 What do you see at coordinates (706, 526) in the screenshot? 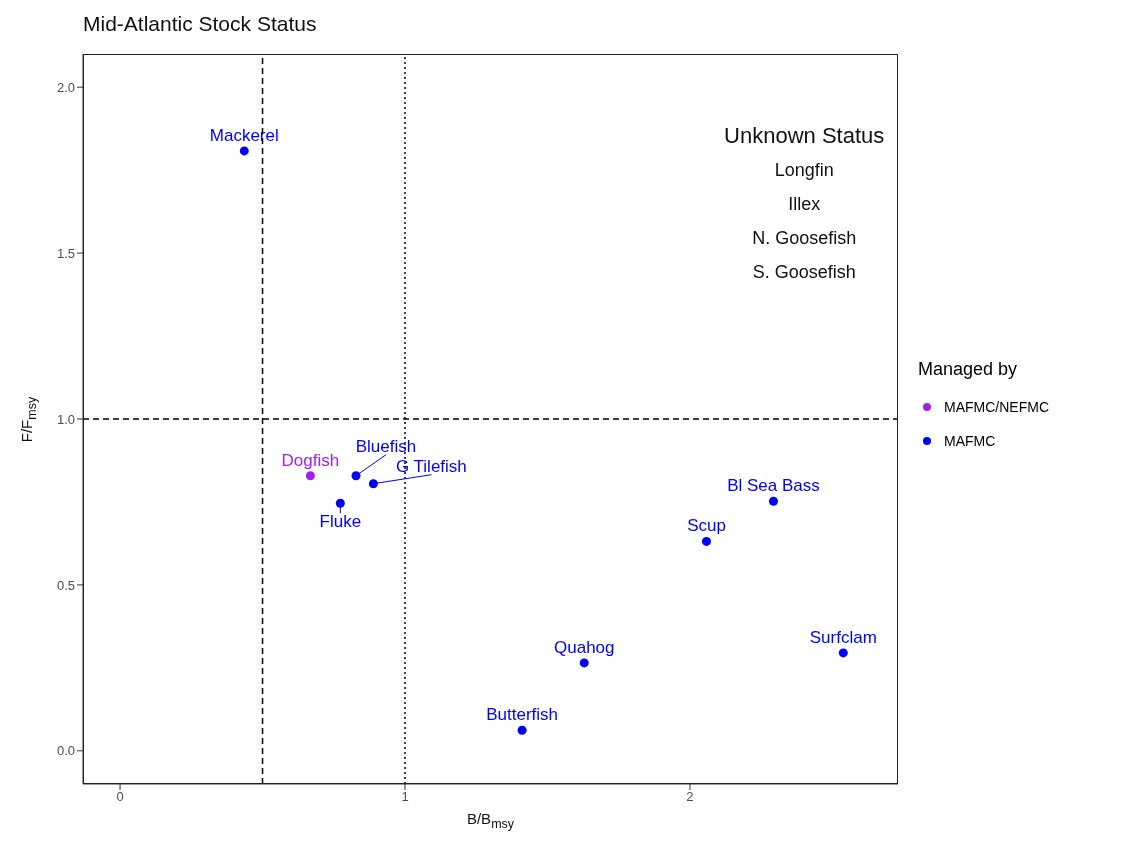
I see `data-label: Scup` at bounding box center [706, 526].